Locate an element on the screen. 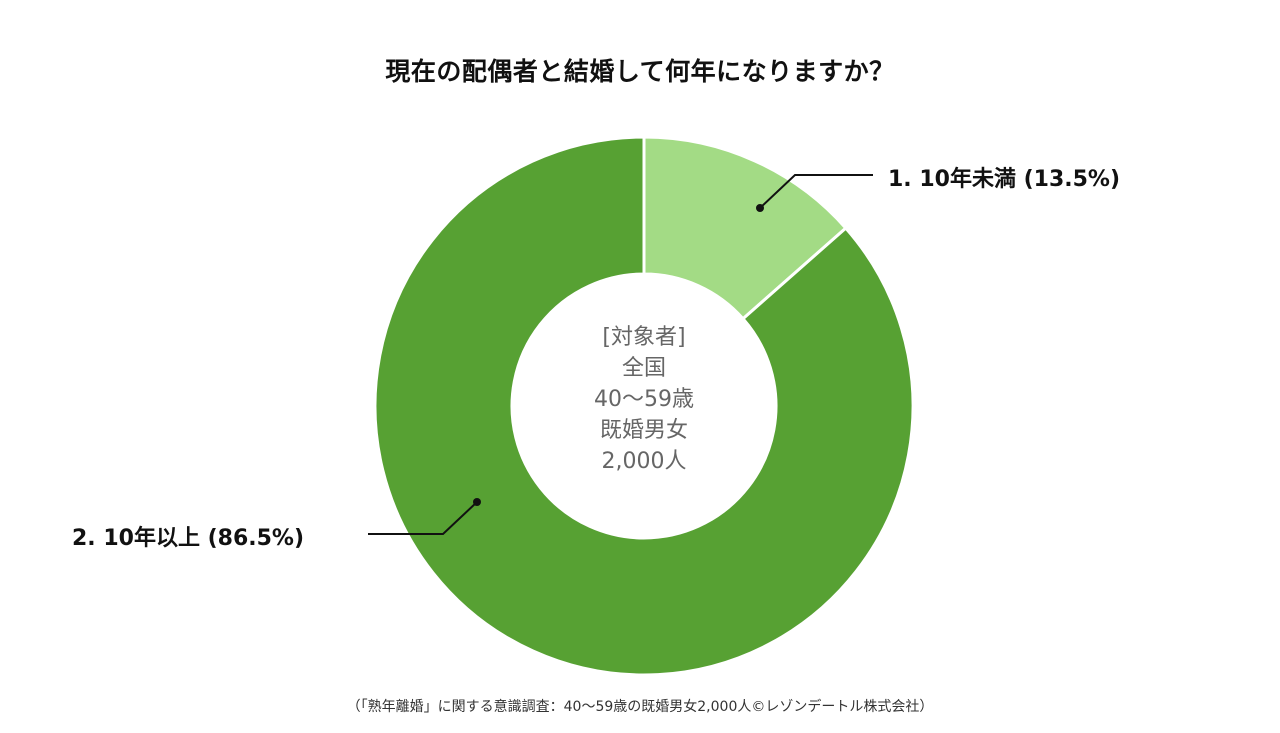 This screenshot has height=733, width=1280. slice-label-over-10-years: 2. 10年以上 (86.5%) is located at coordinates (188, 538).